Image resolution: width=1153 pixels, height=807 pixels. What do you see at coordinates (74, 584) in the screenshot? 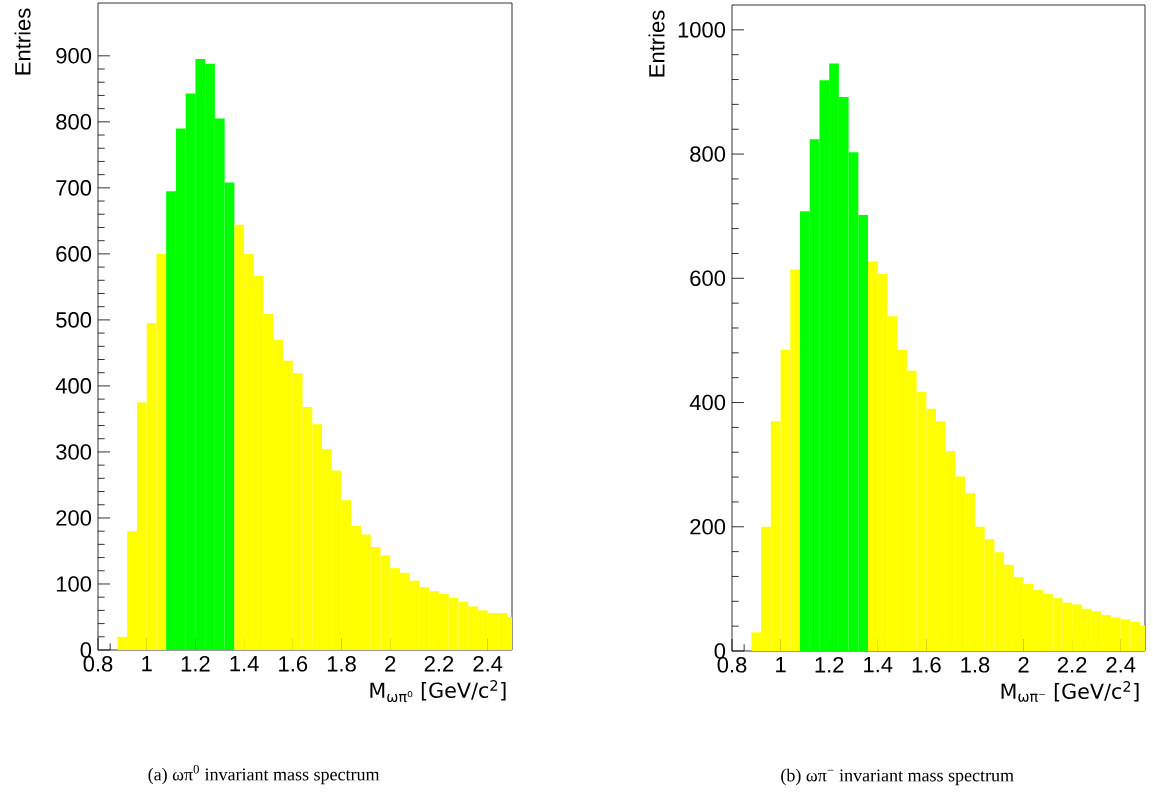
I see `y-tick-label: 100` at bounding box center [74, 584].